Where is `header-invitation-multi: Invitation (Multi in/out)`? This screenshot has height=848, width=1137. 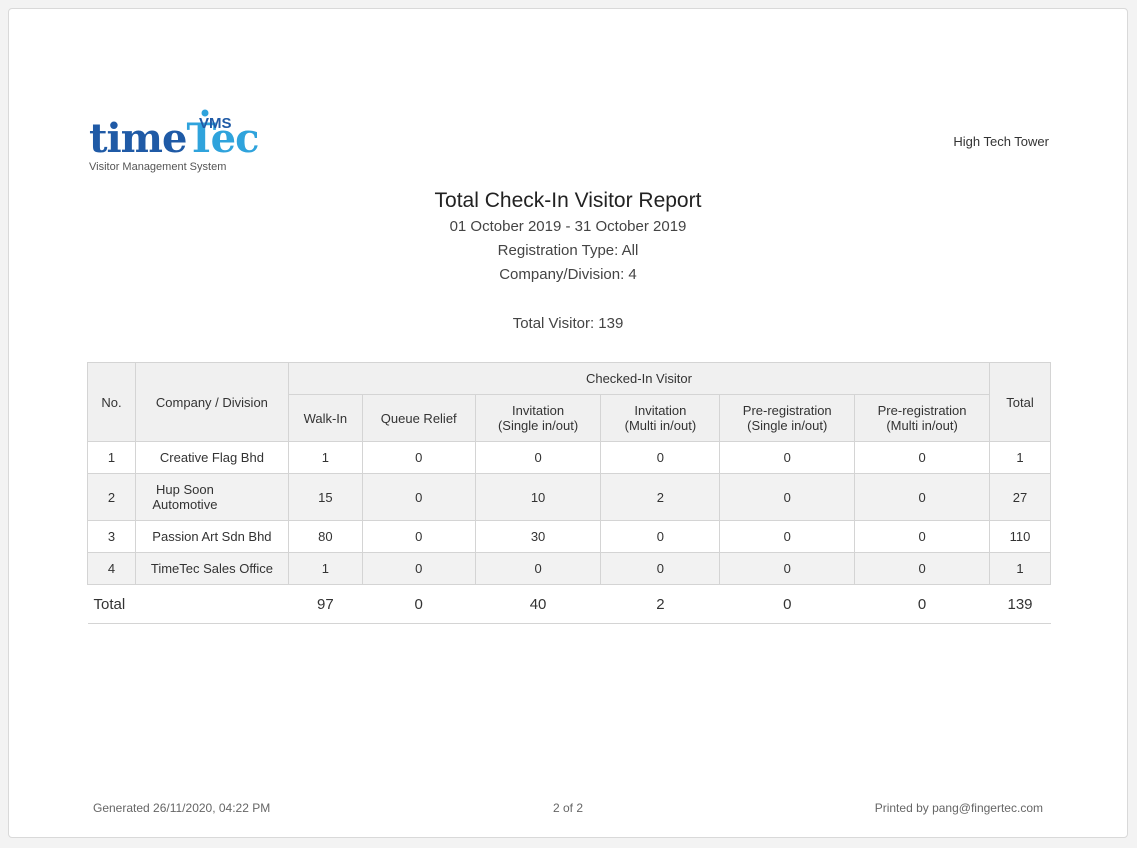 header-invitation-multi: Invitation (Multi in/out) is located at coordinates (660, 418).